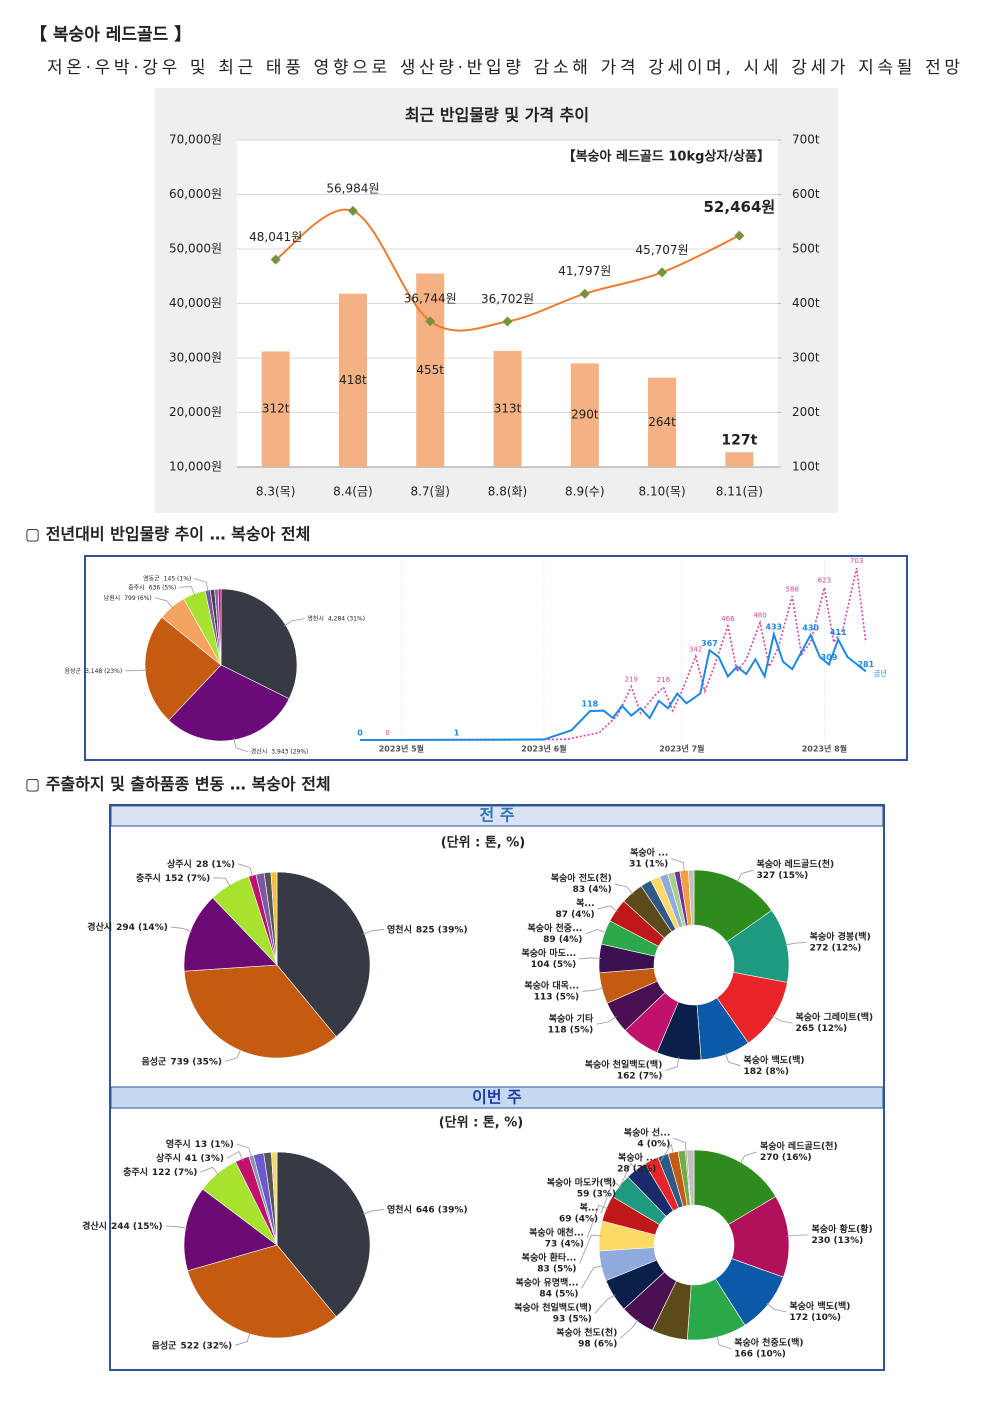 This screenshot has width=992, height=1403. Describe the element at coordinates (824, 749) in the screenshot. I see `x-tick-label: 2023년 8월` at that location.